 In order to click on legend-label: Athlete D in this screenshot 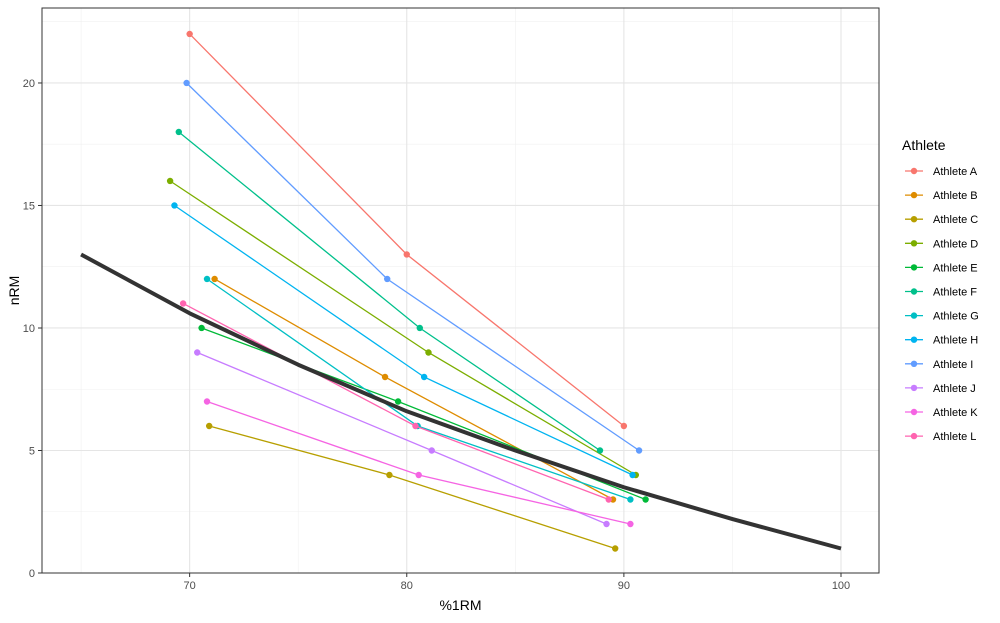, I will do `click(955, 244)`.